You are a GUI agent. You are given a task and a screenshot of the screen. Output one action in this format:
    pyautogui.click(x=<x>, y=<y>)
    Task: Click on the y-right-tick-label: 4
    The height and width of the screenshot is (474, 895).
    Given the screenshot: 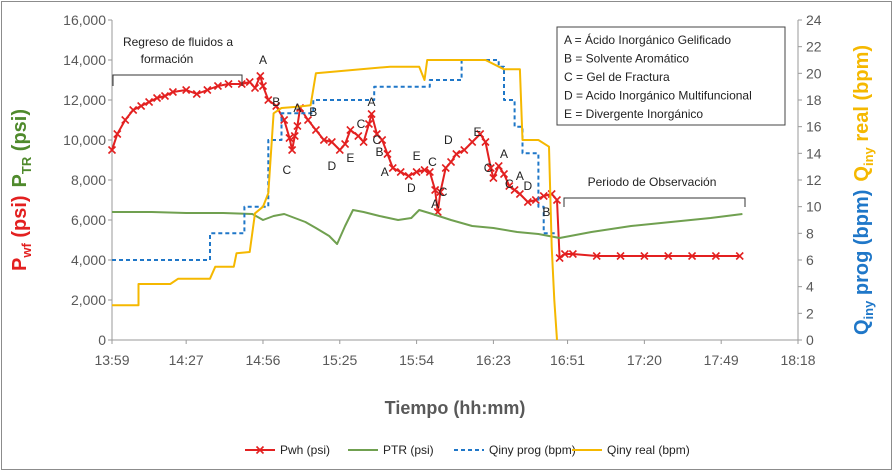 What is the action you would take?
    pyautogui.click(x=810, y=287)
    